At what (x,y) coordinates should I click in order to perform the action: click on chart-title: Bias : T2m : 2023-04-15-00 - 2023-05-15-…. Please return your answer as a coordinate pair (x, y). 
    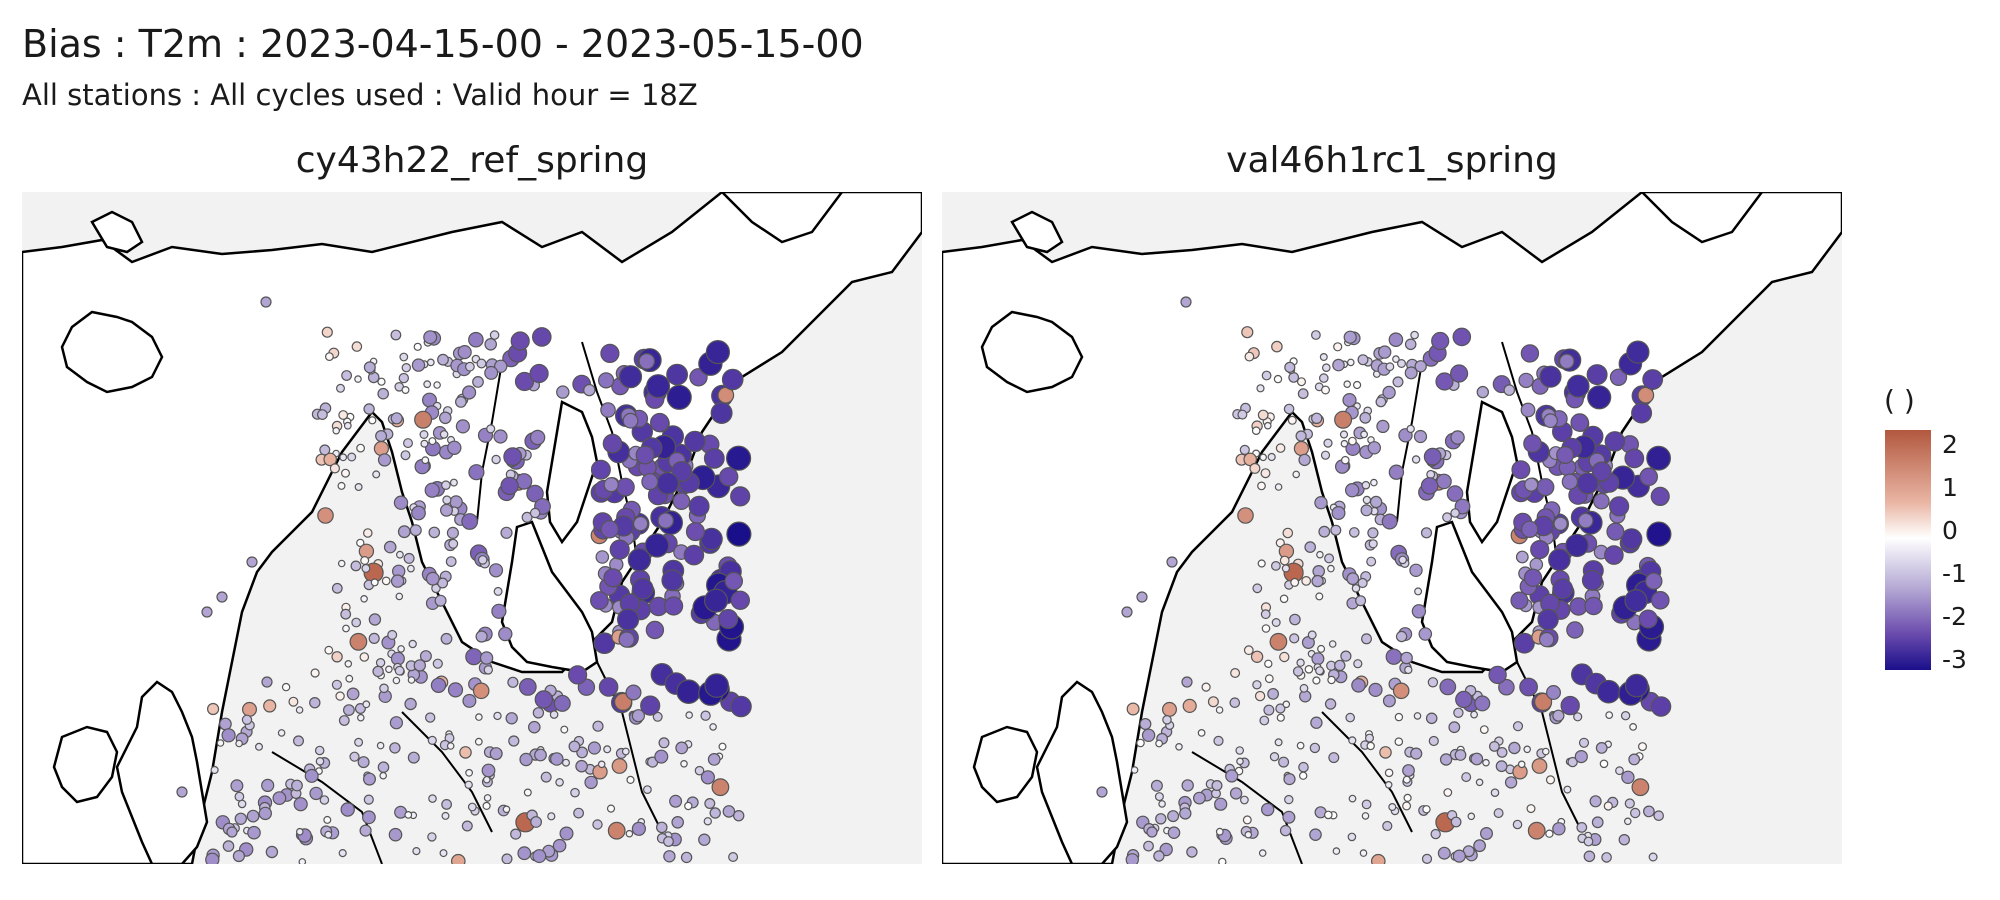
    Looking at the image, I should click on (443, 44).